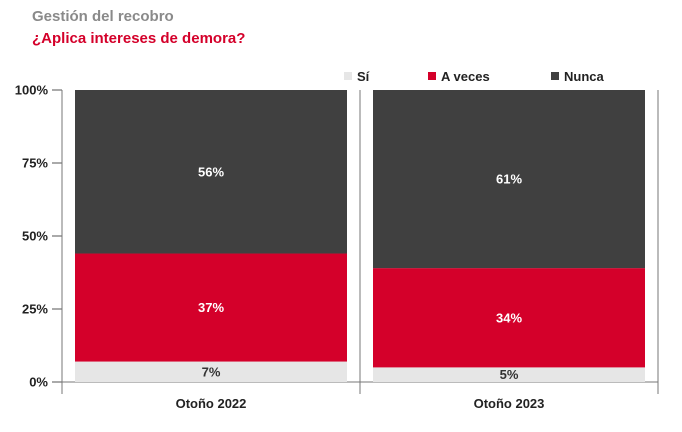  I want to click on legend-label: Nunca, so click(584, 76).